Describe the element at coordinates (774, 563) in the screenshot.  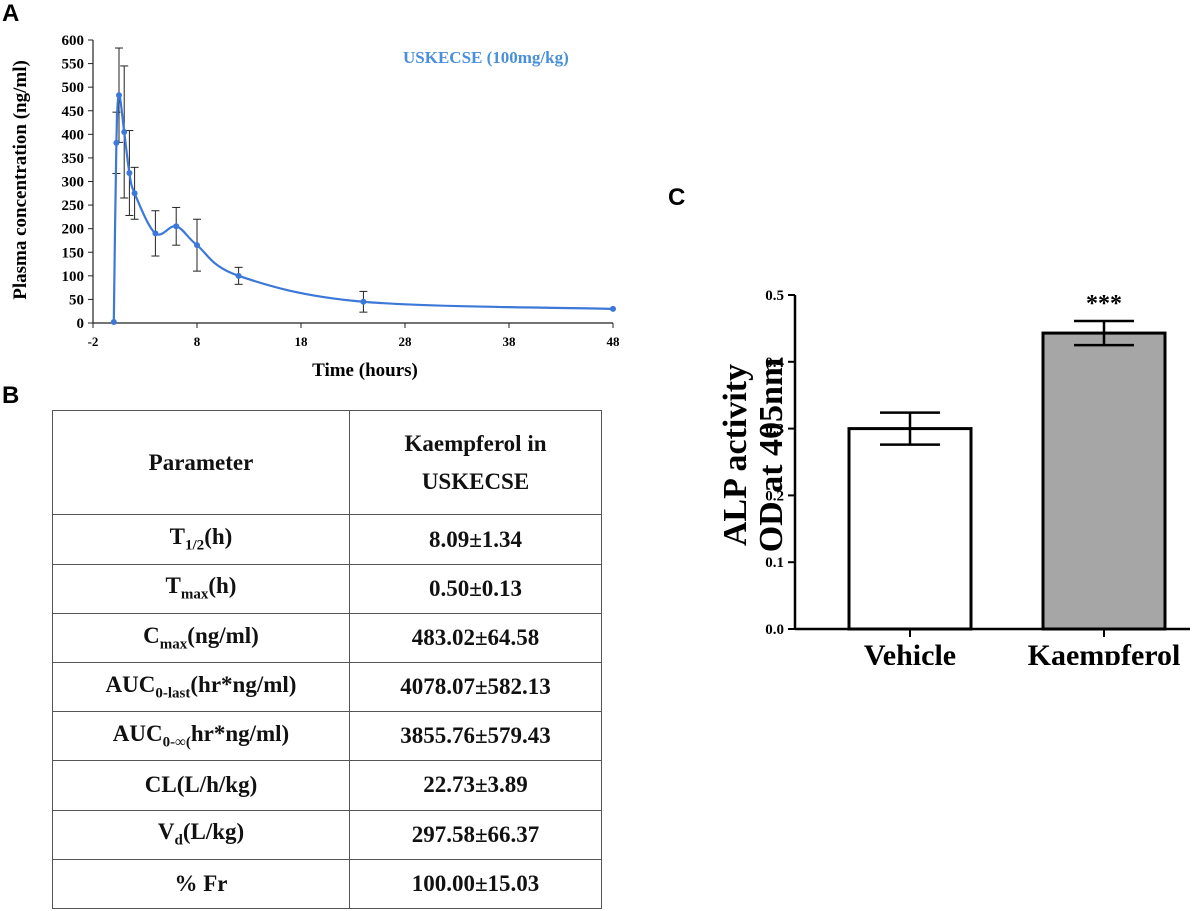
I see `y-tick-label: 0.1` at that location.